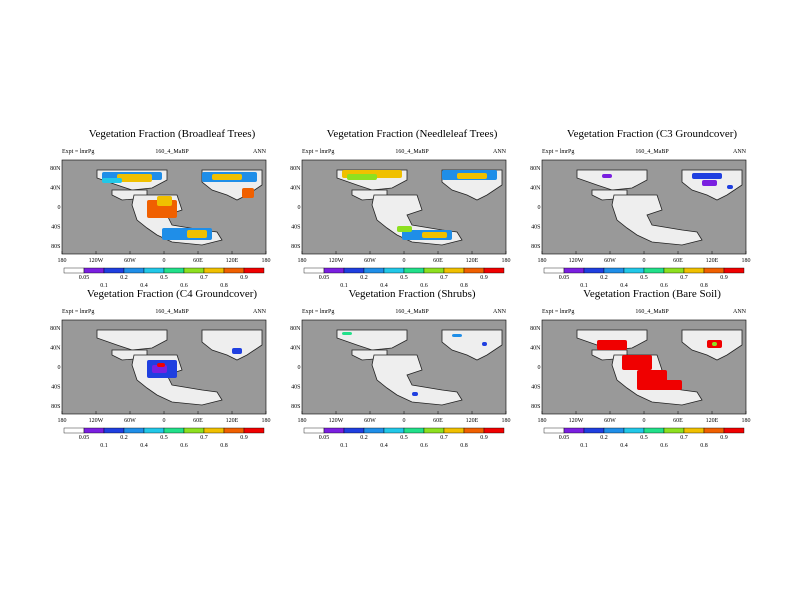  What do you see at coordinates (472, 261) in the screenshot?
I see `lon-tick-label: 120E` at bounding box center [472, 261].